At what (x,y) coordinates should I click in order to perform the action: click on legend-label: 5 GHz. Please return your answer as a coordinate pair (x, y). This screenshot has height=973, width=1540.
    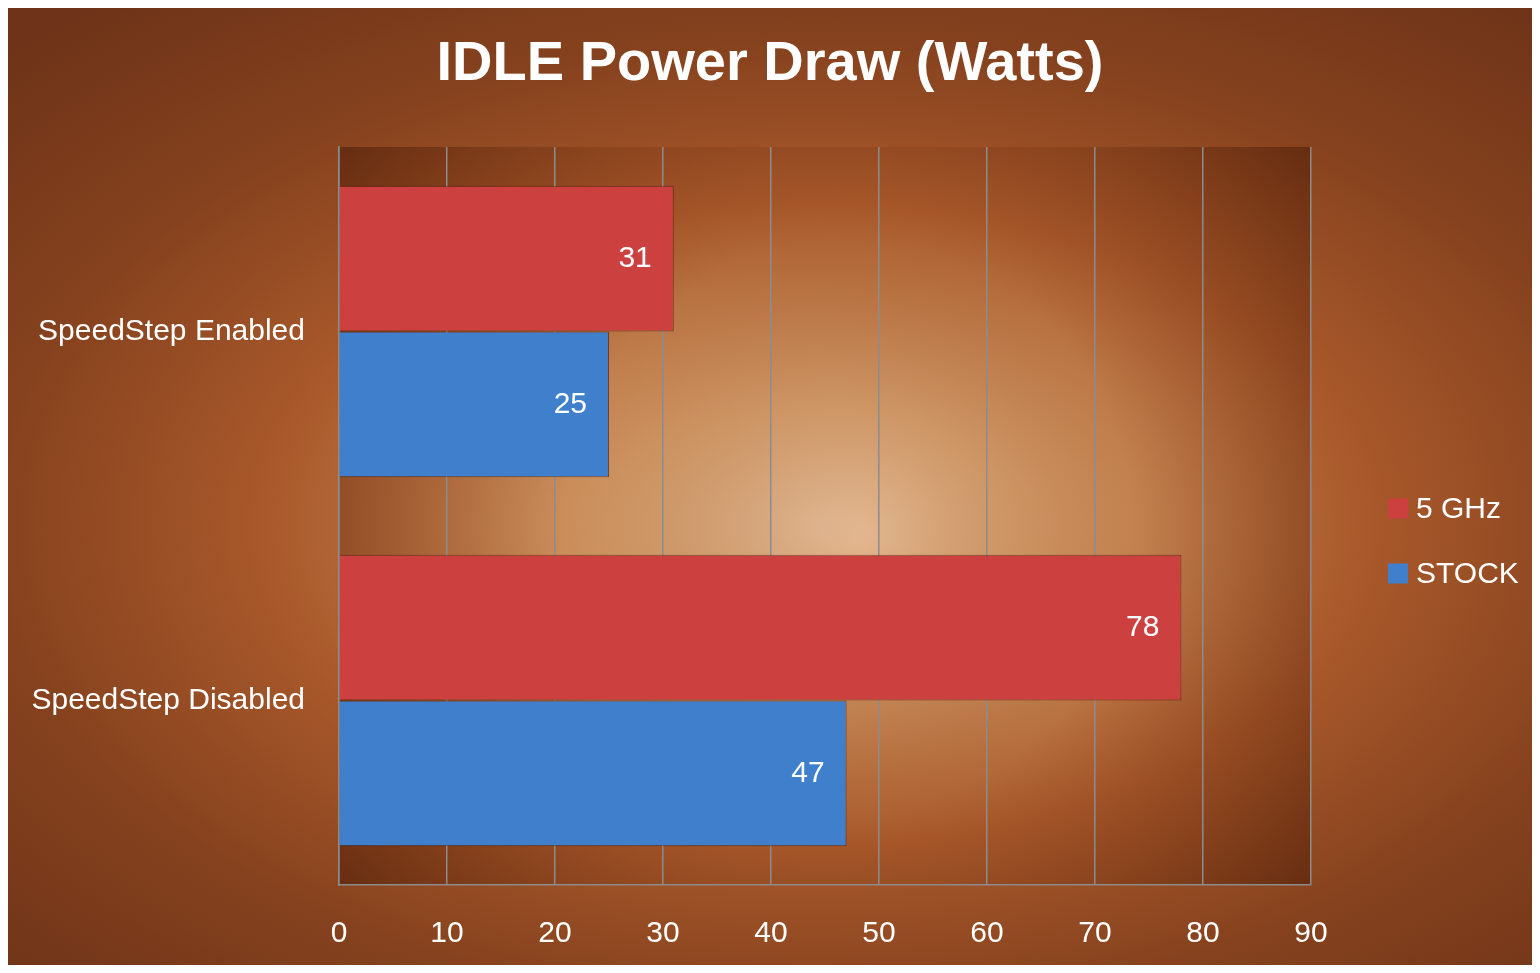
    Looking at the image, I should click on (1459, 507).